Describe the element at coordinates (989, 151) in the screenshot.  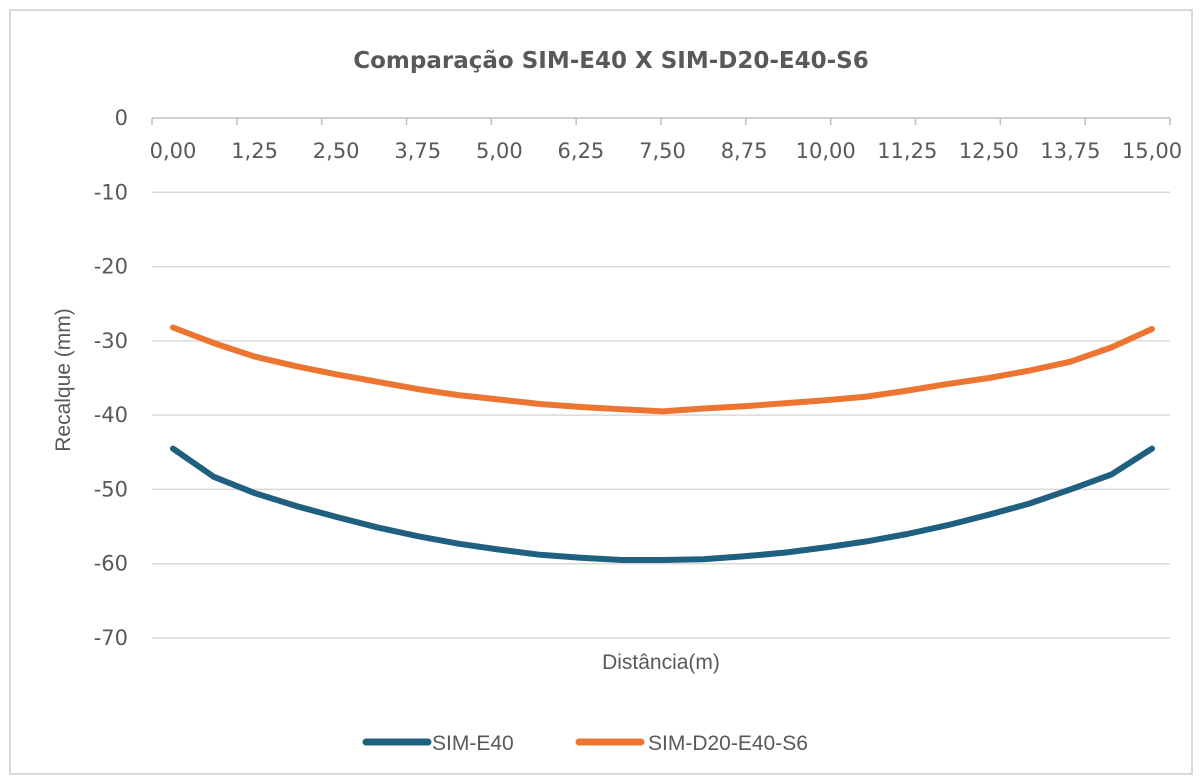
I see `x-tick-label: 12,50` at that location.